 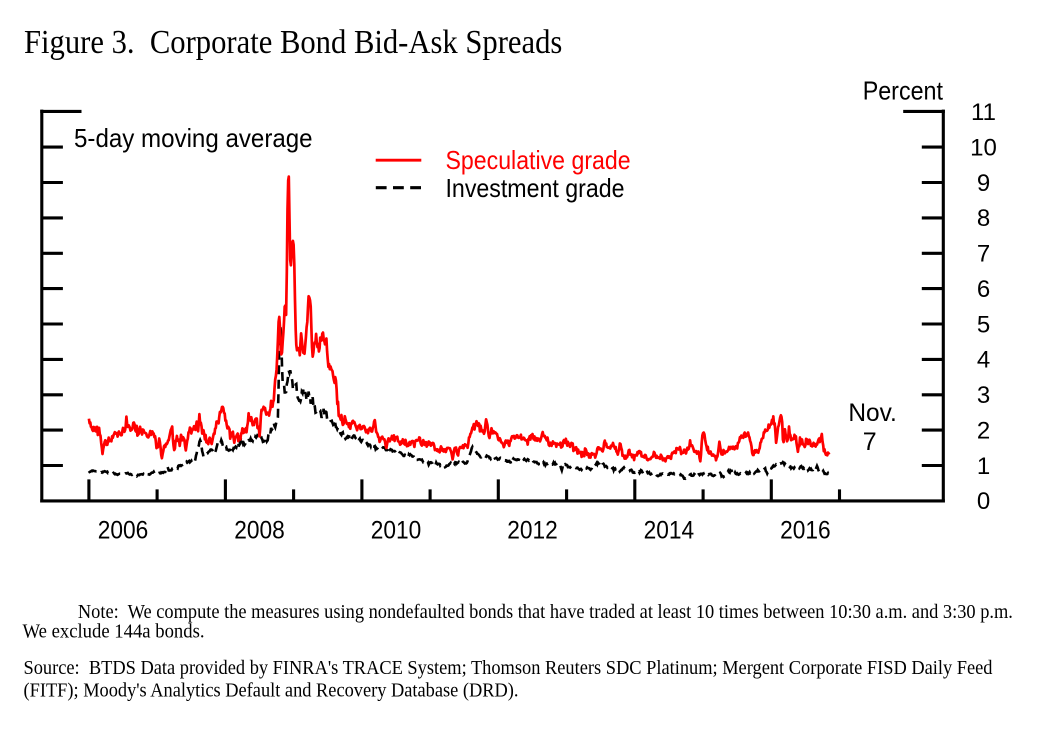 I want to click on svg-text: 2014, so click(x=669, y=531).